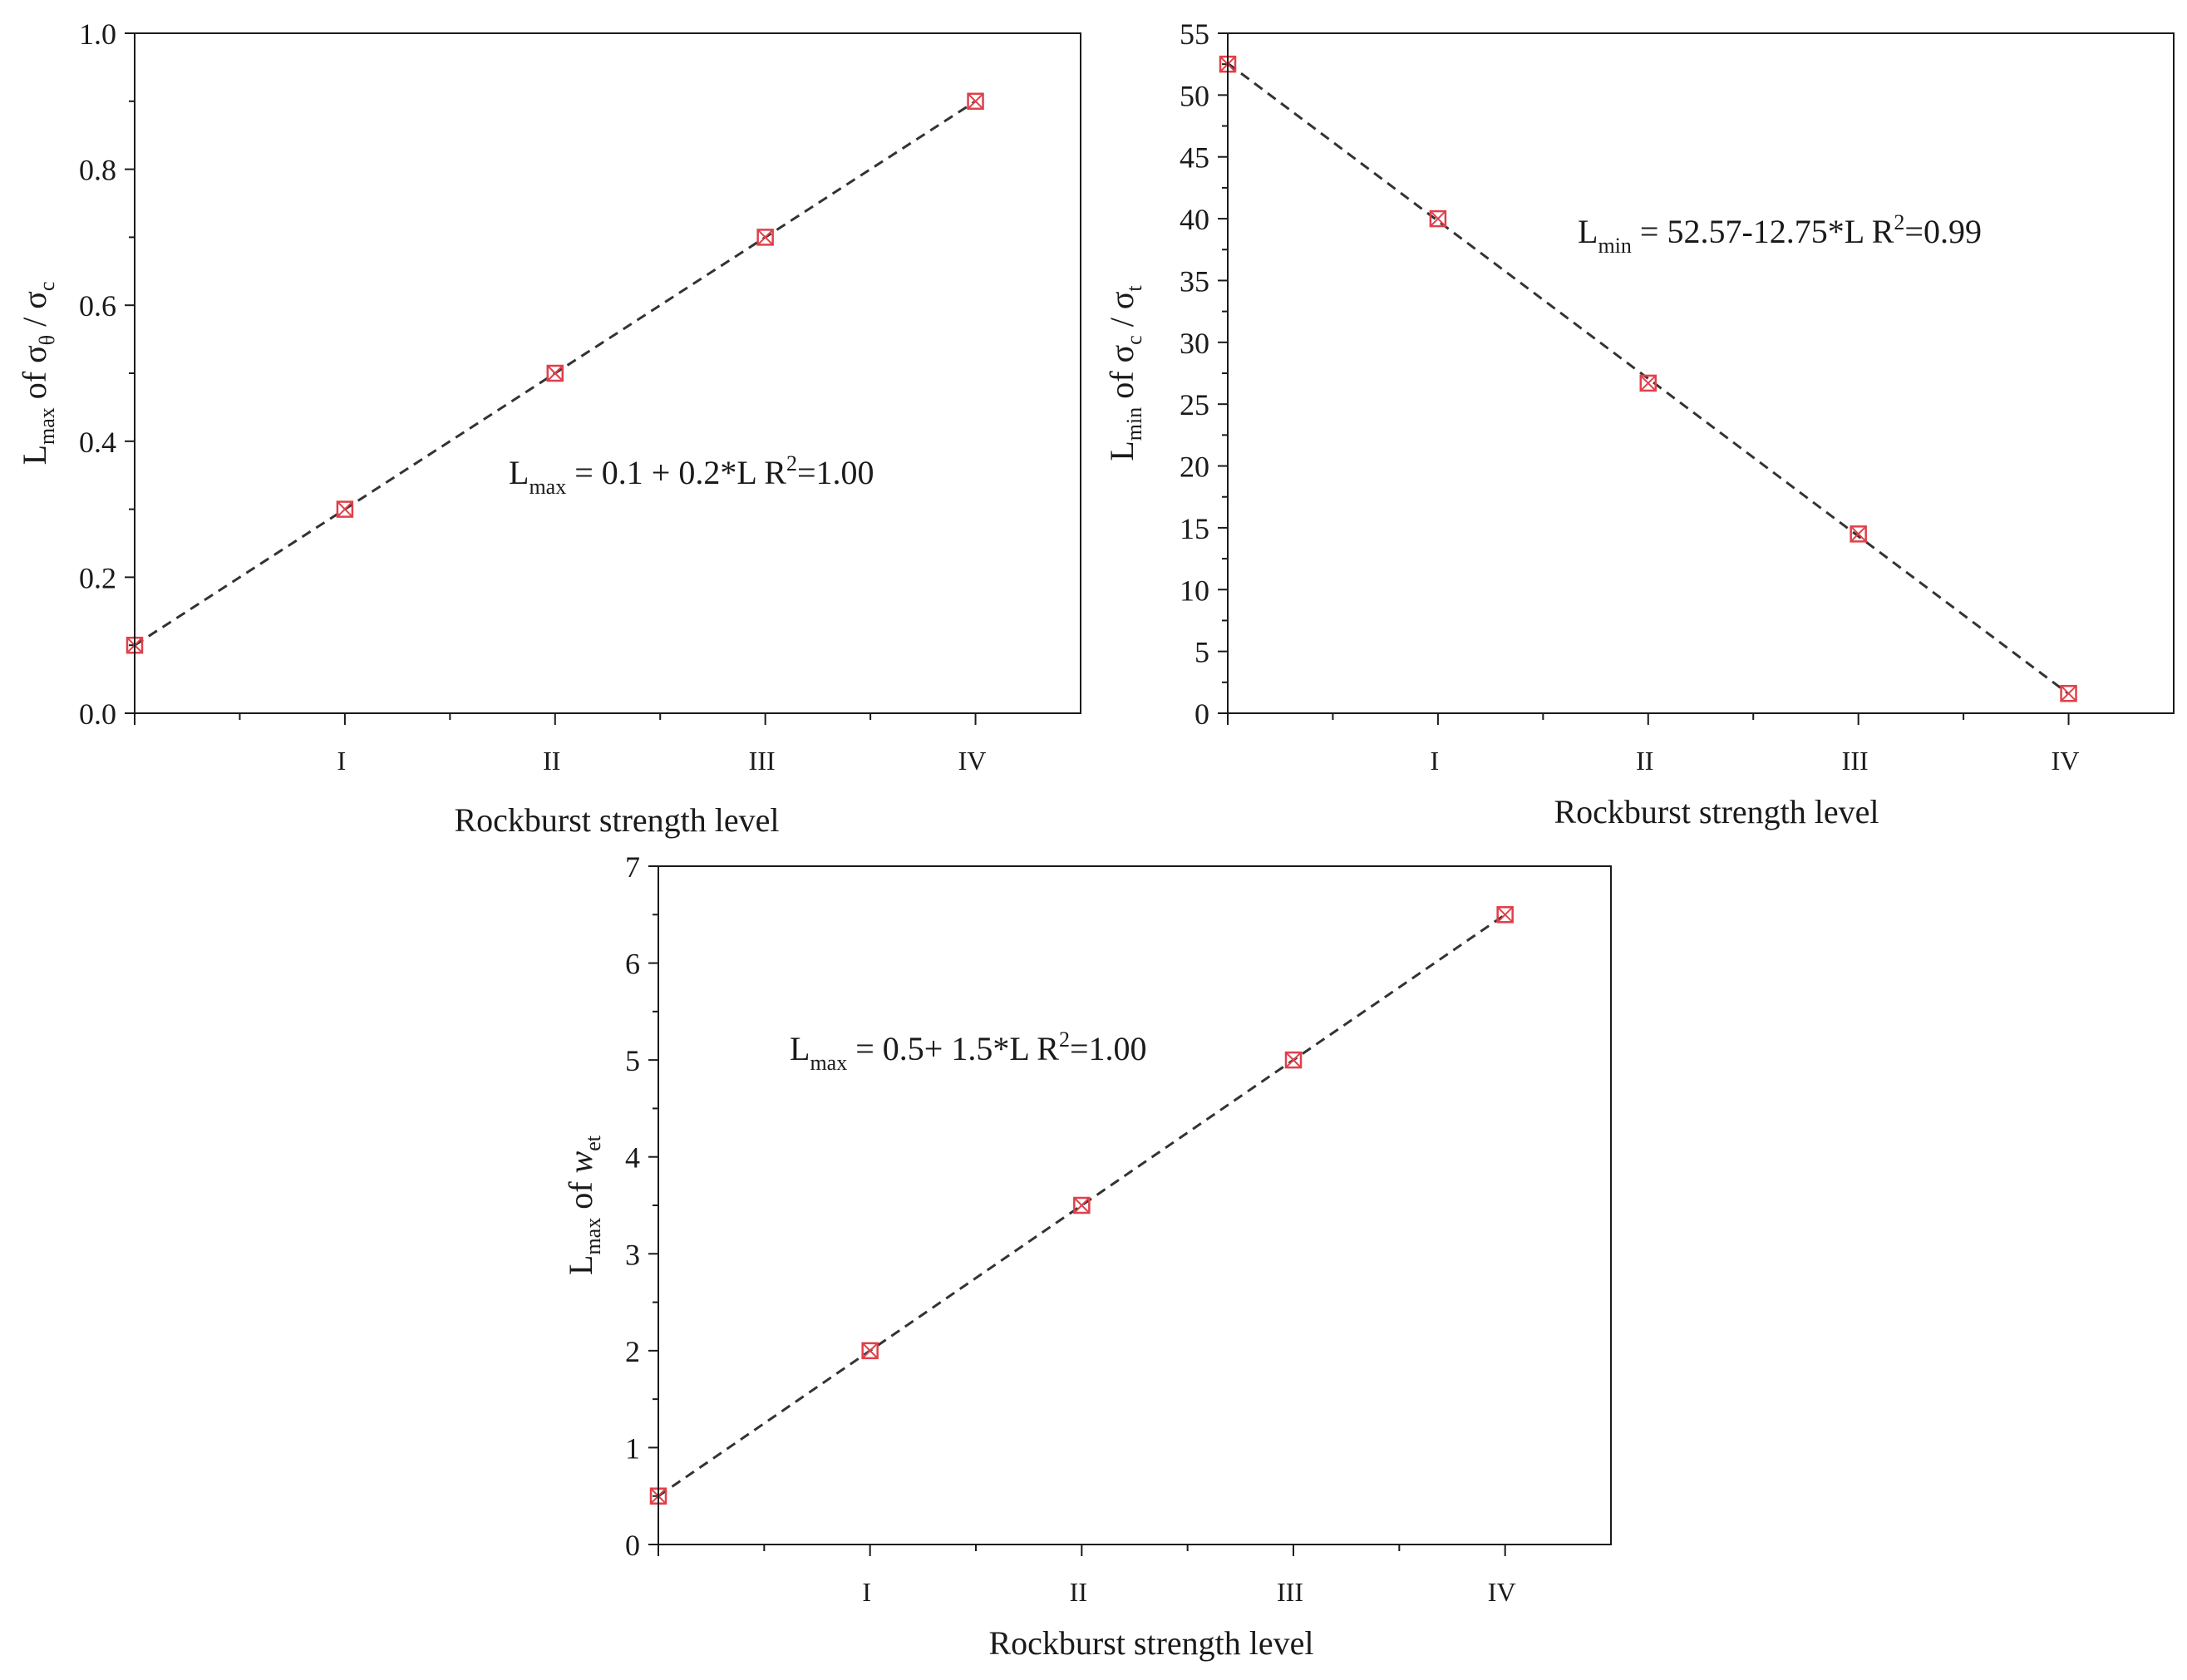  I want to click on tl-ylabel-mid: of σ, so click(34, 376).